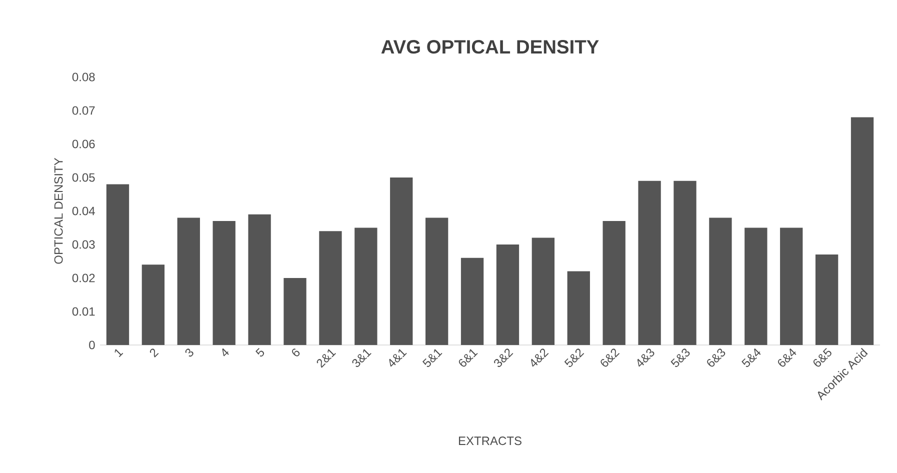 This screenshot has width=897, height=473. Describe the element at coordinates (540, 357) in the screenshot. I see `x-tick-label: 4&2` at that location.